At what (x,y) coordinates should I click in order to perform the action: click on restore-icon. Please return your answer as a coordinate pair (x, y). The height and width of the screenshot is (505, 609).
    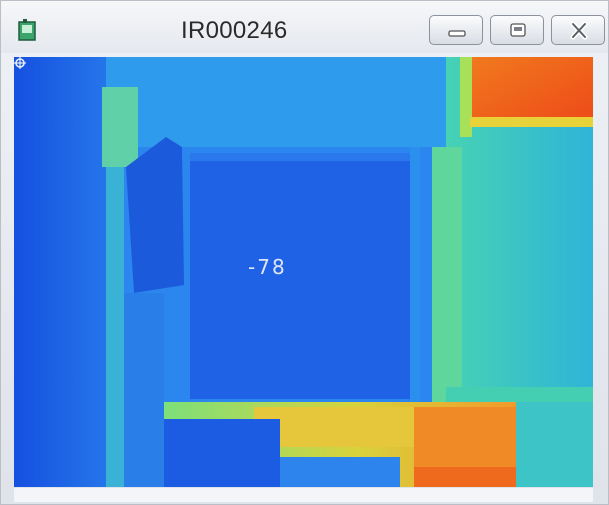
    Looking at the image, I should click on (518, 30).